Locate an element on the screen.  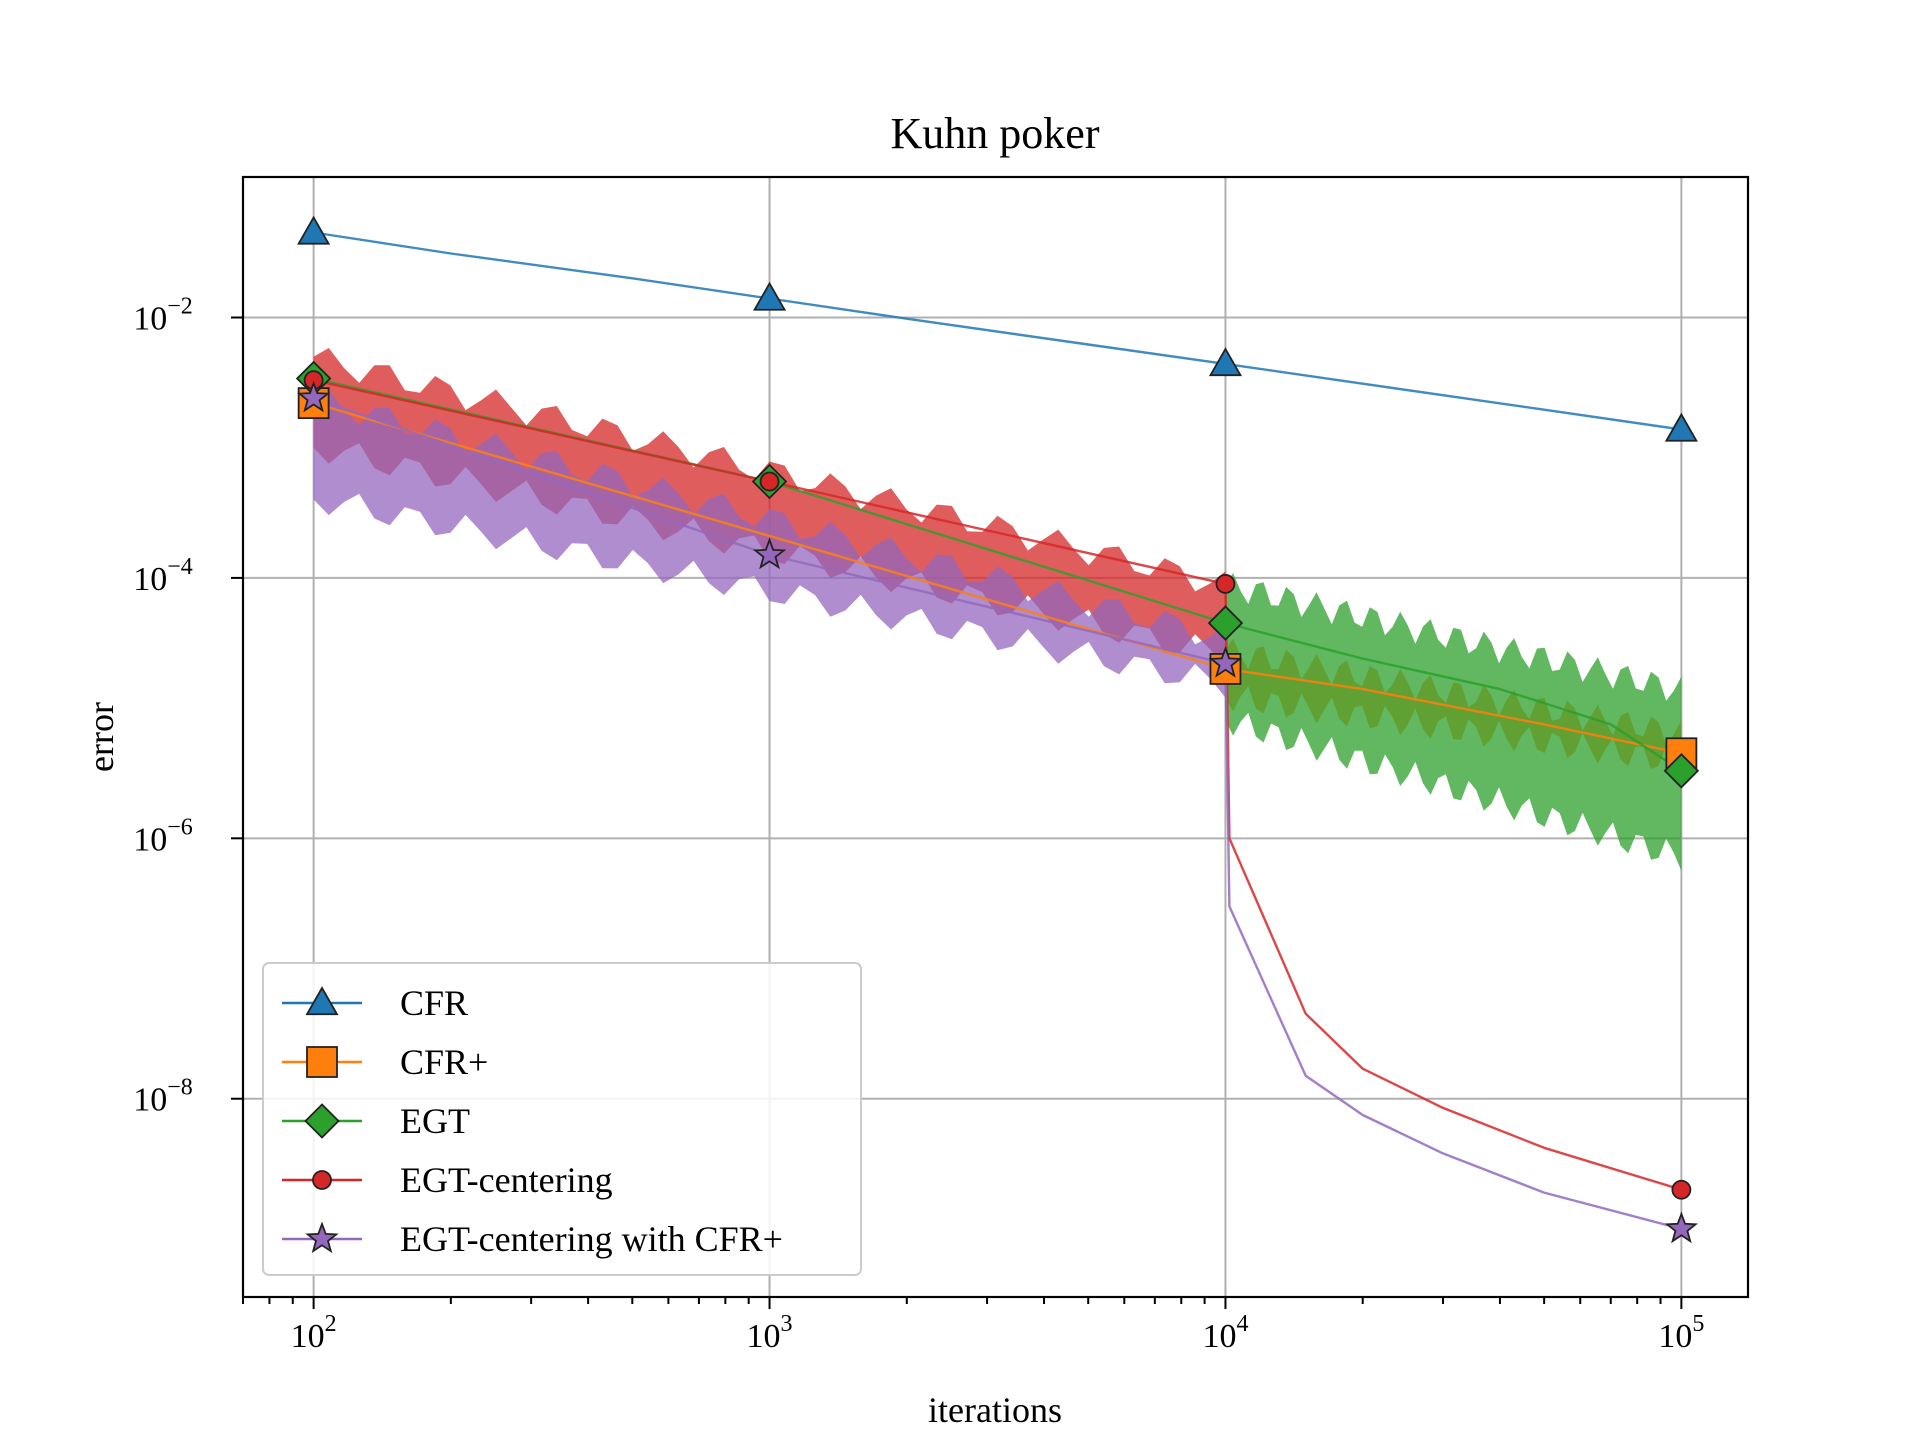
x-tick-label: 10³ is located at coordinates (770, 1333).